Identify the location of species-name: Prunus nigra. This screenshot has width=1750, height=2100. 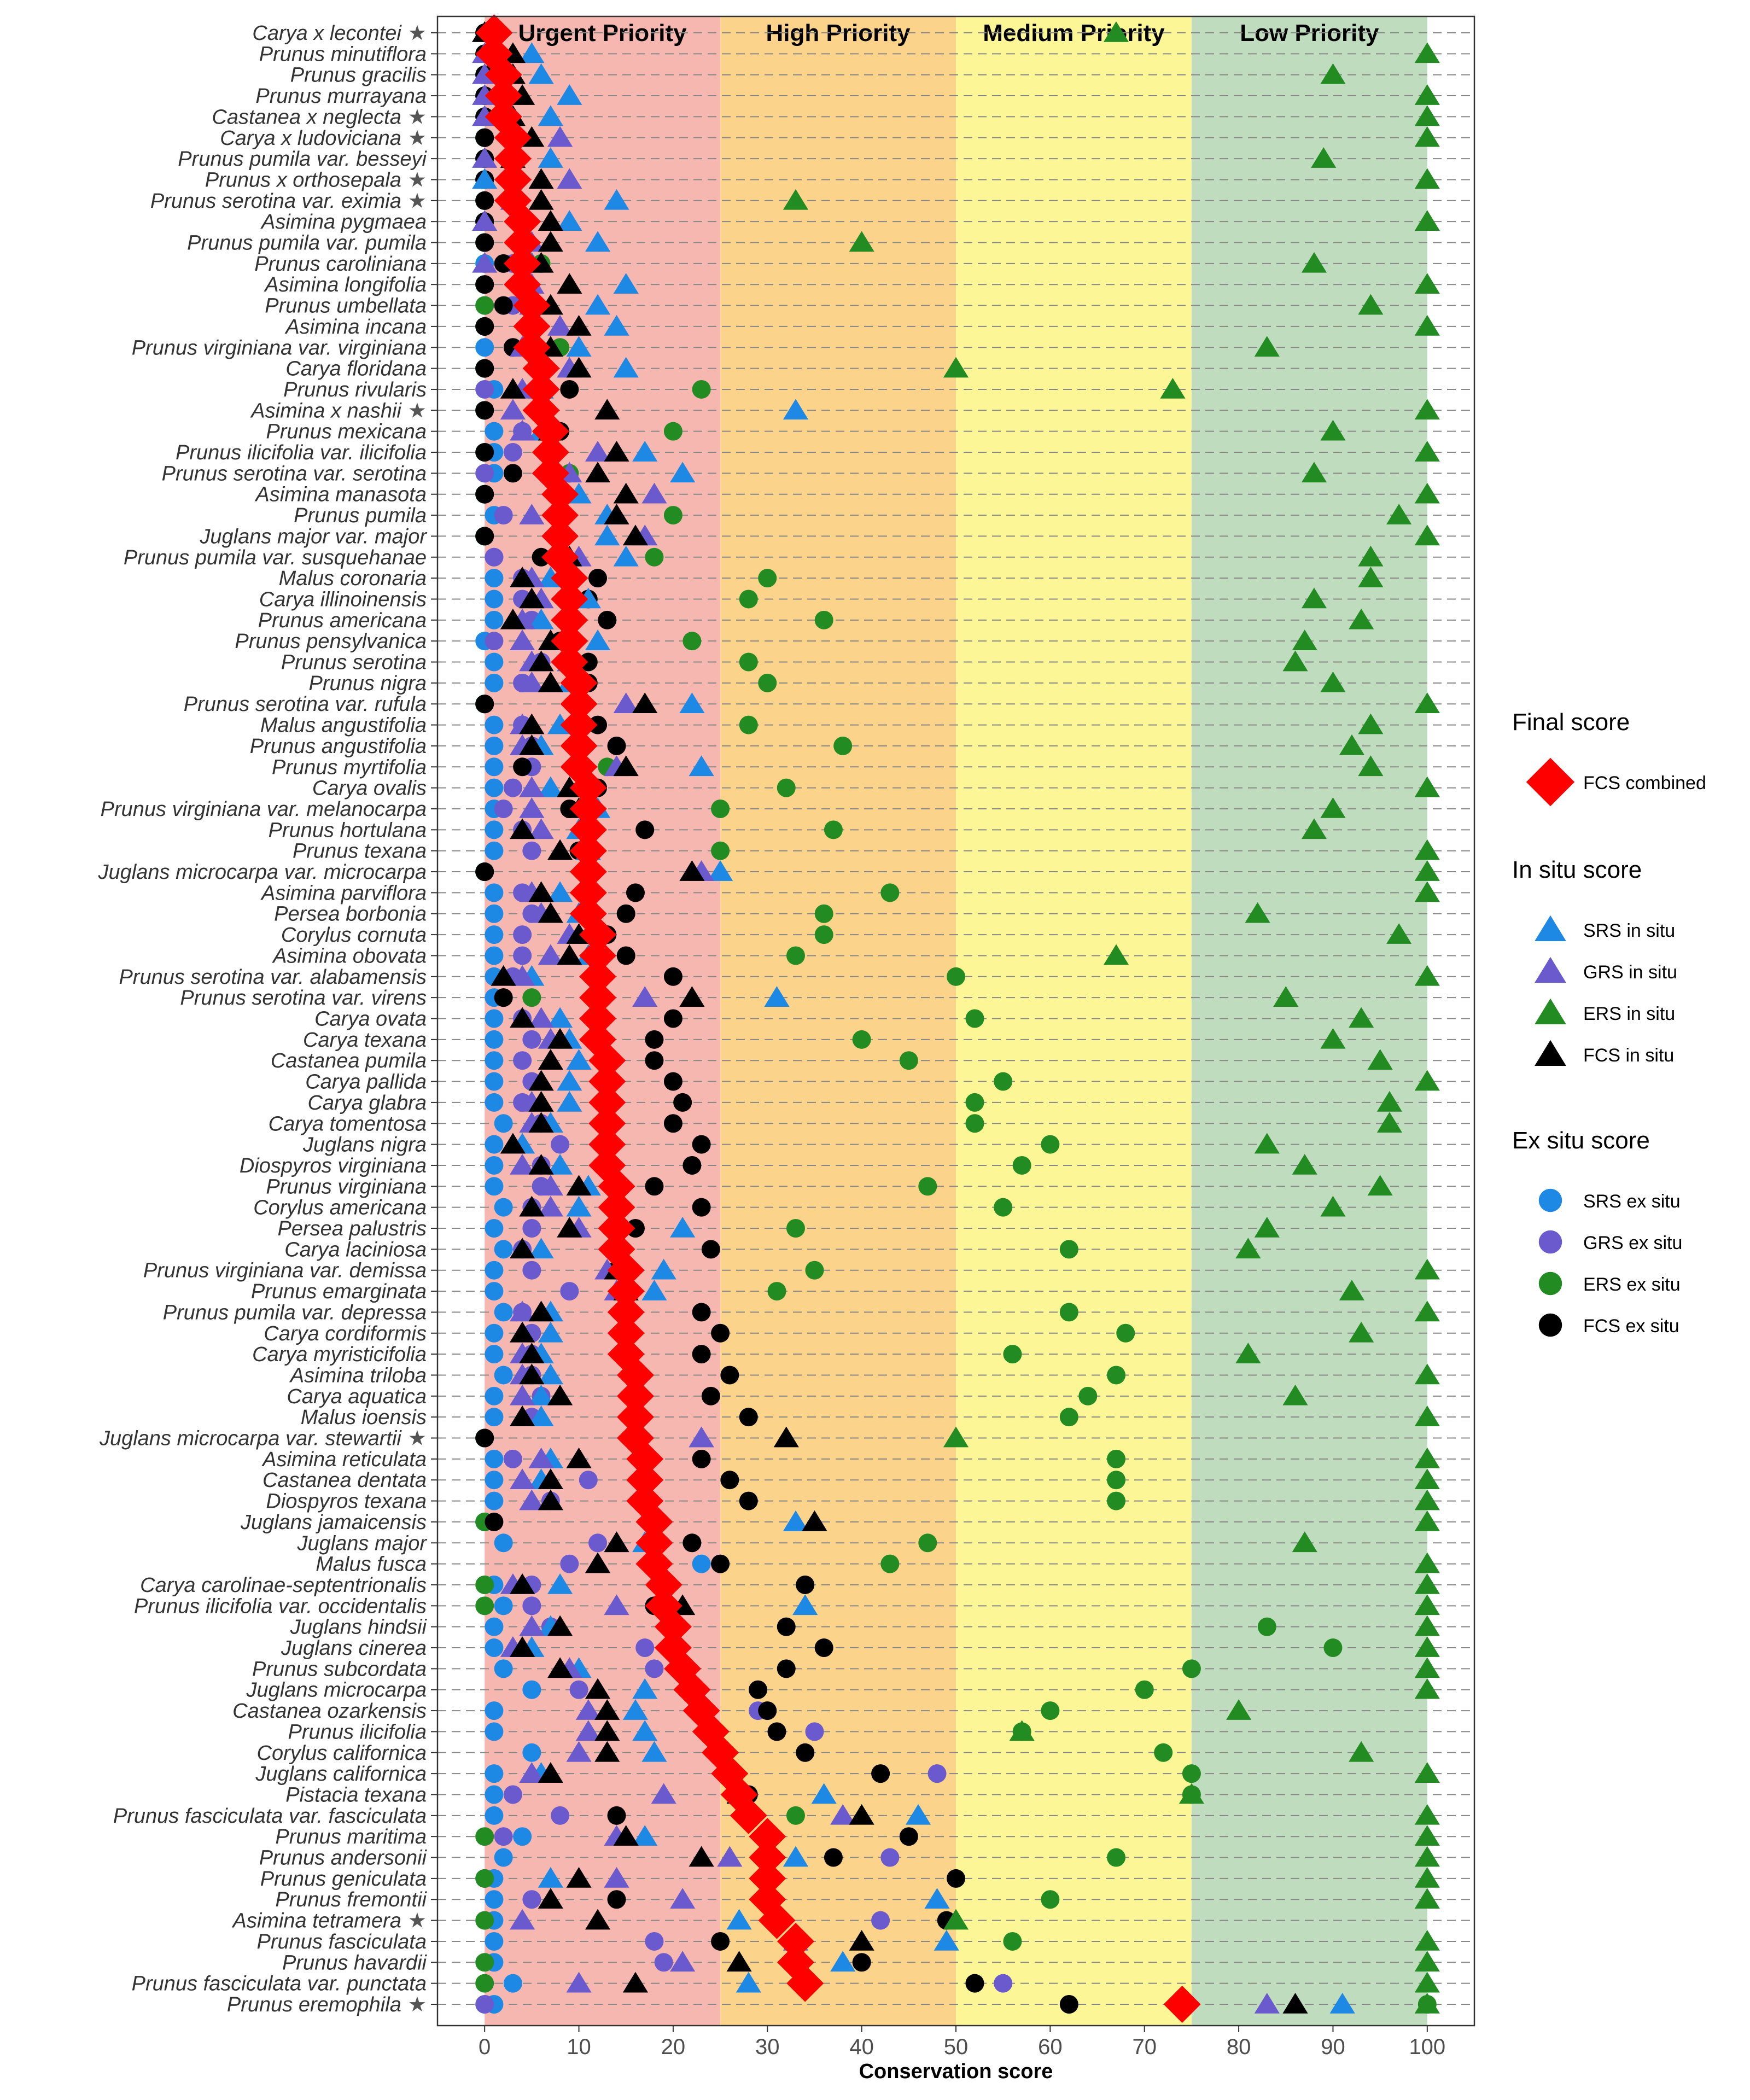
(368, 683).